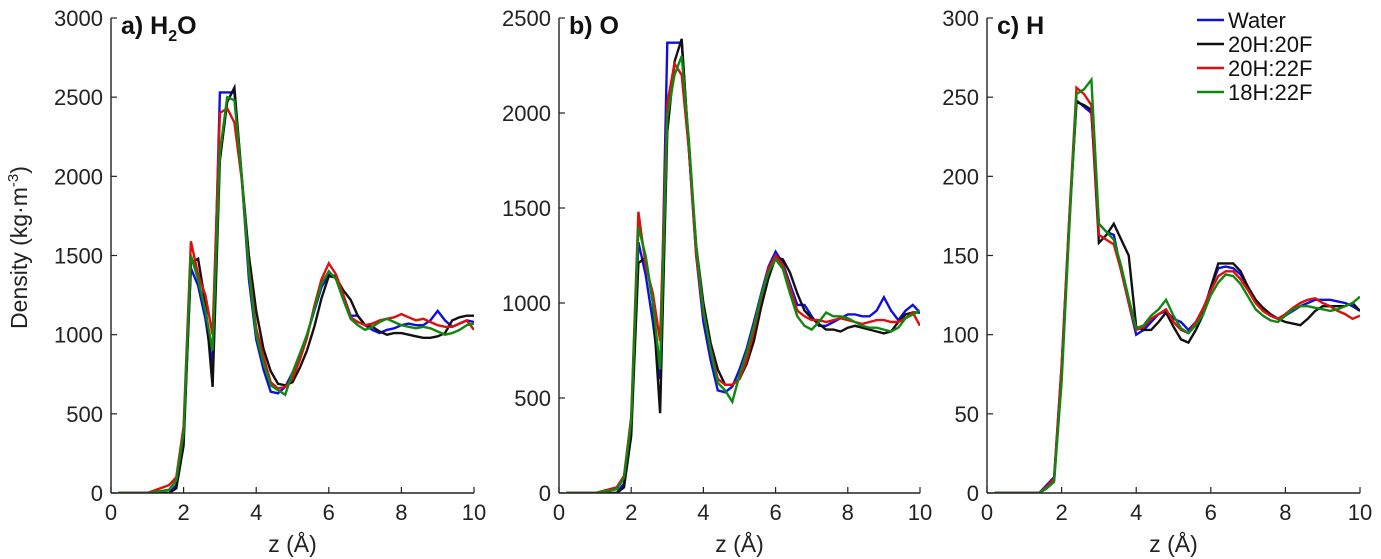  Describe the element at coordinates (1020, 26) in the screenshot. I see `panel-title: c) H` at that location.